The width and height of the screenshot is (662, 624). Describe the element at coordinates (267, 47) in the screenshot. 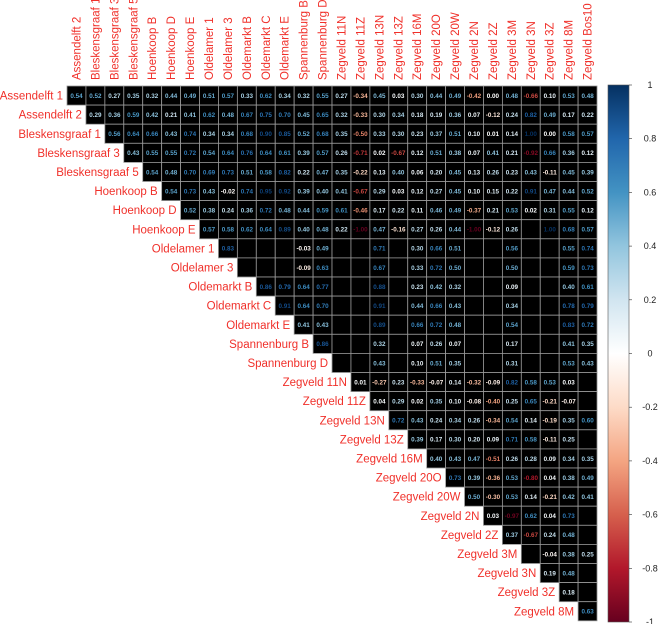

I see `column-label: Oldemarkt C` at that location.